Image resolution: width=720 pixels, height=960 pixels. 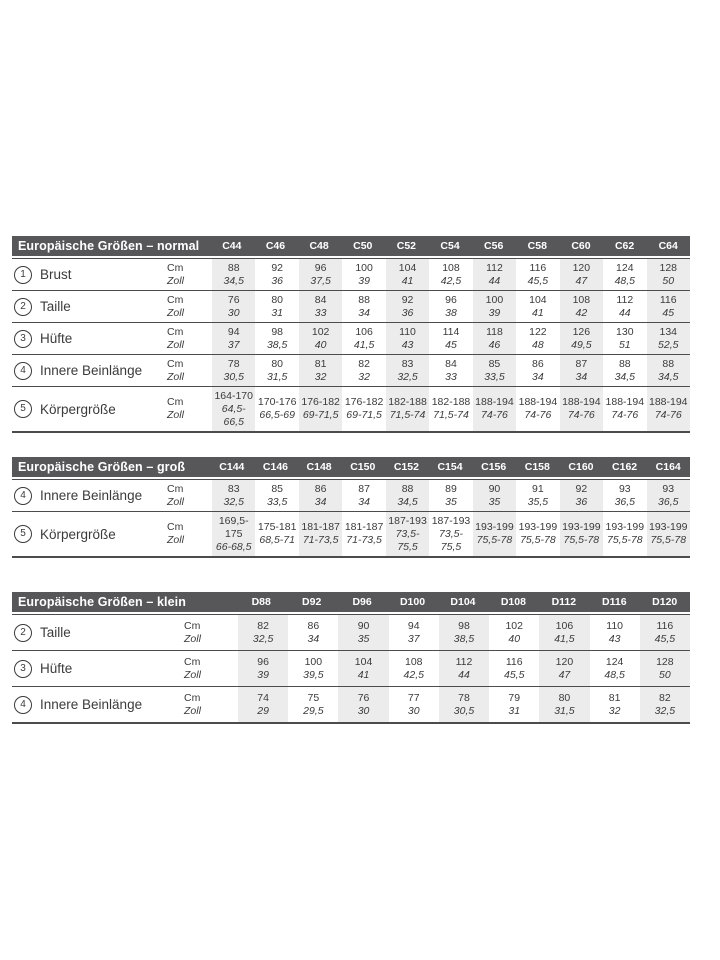 I want to click on value-cell-C54: 182-188 71,5-74, so click(x=450, y=409).